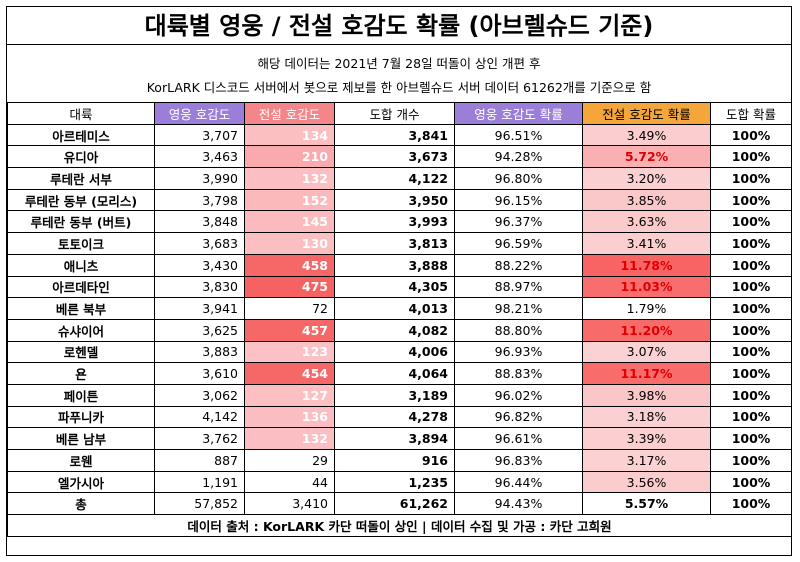  I want to click on legend-rate: 11.17%, so click(646, 373).